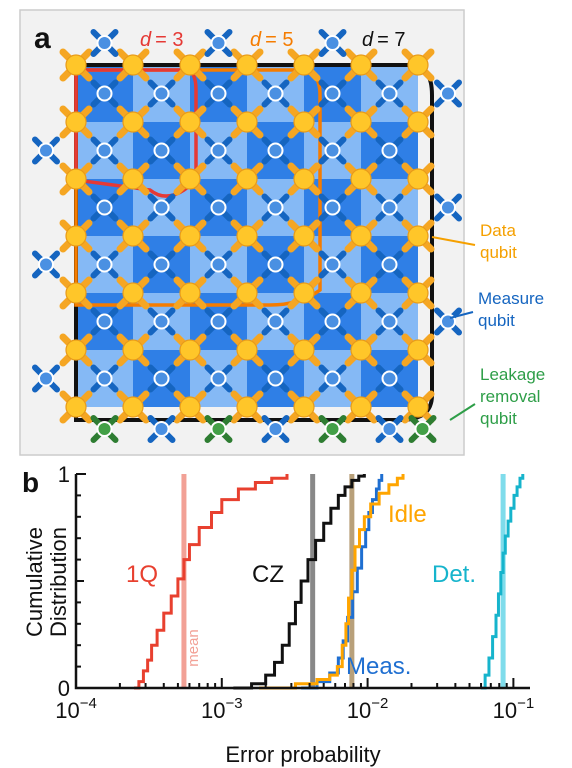  I want to click on svg-text:d= 7: d = 7, so click(383, 40).